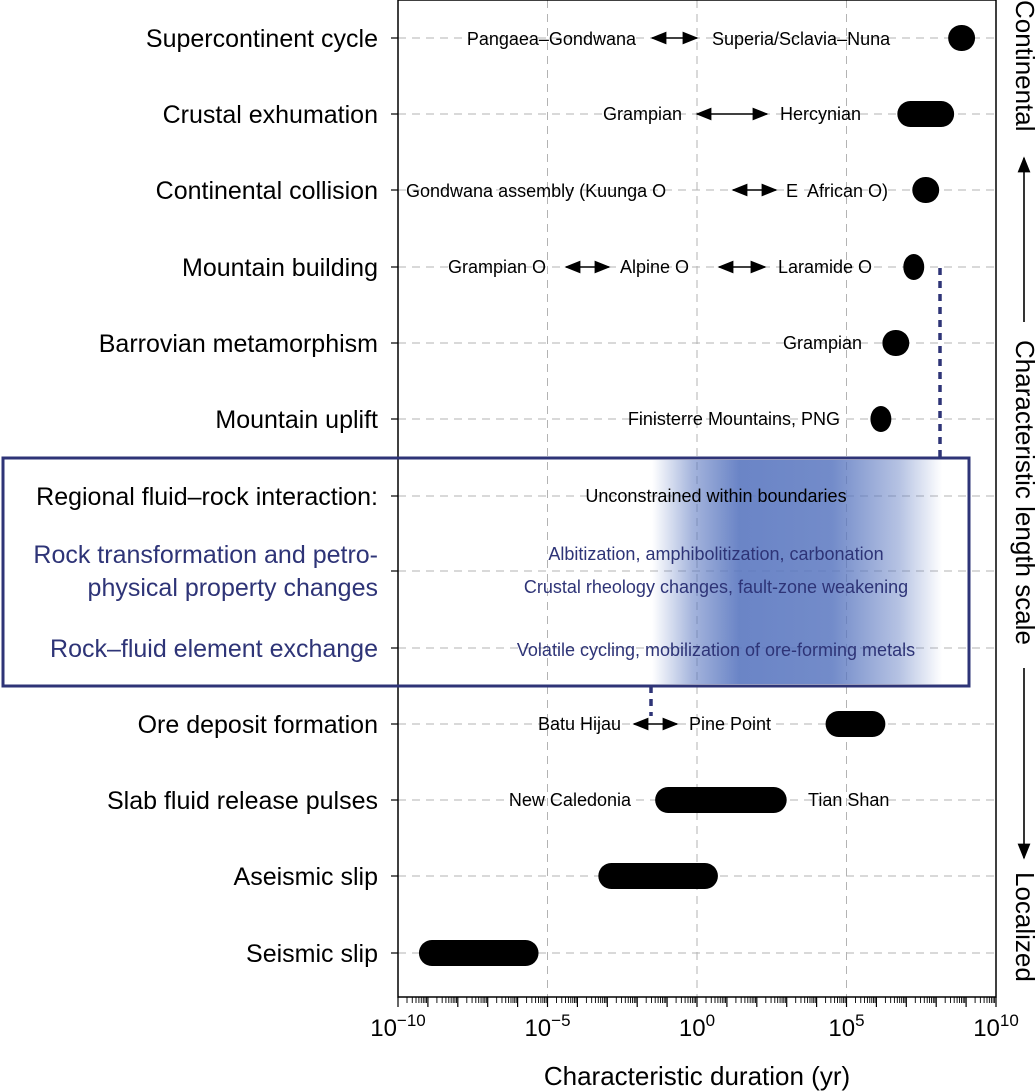  What do you see at coordinates (1023, 927) in the screenshot?
I see `label-localized: Localized` at bounding box center [1023, 927].